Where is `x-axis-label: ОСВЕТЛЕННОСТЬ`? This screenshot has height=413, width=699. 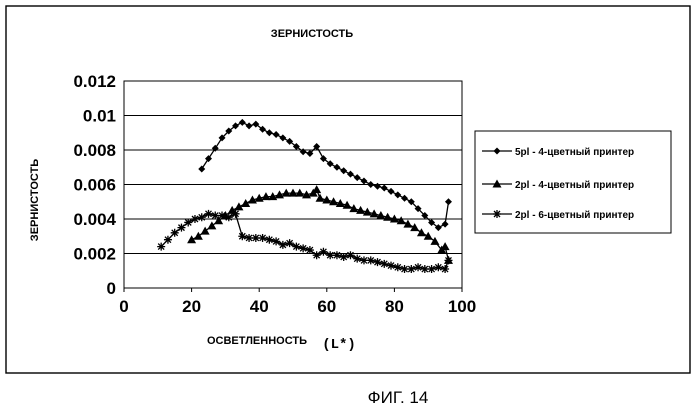
x-axis-label: ОСВЕТЛЕННОСТЬ is located at coordinates (257, 341).